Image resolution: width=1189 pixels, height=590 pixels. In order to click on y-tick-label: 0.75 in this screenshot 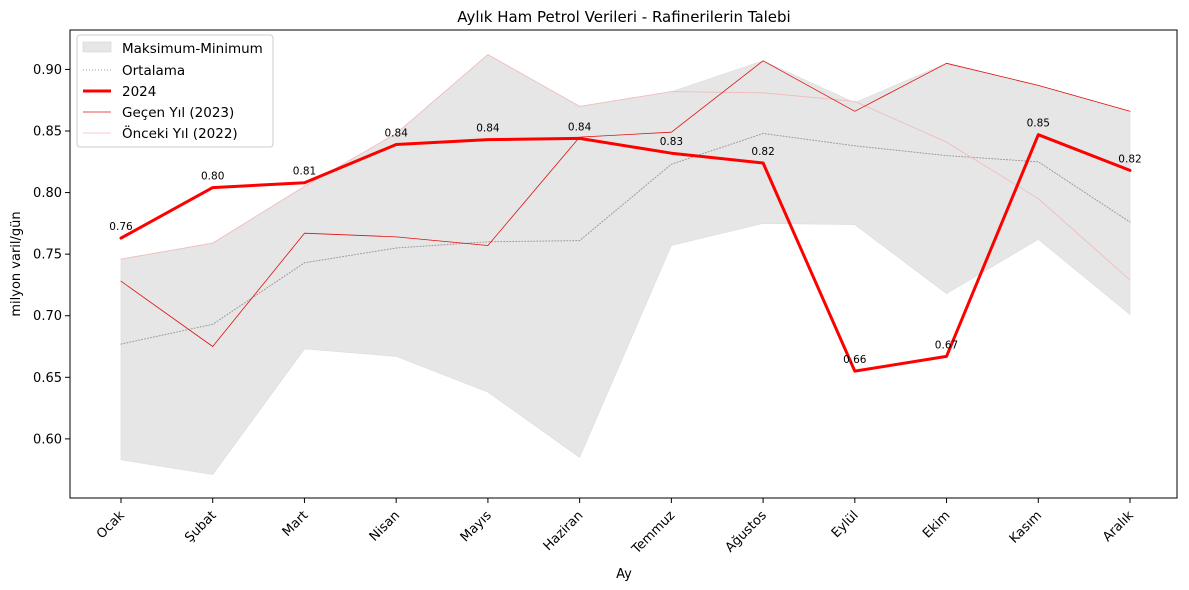, I will do `click(47, 255)`.